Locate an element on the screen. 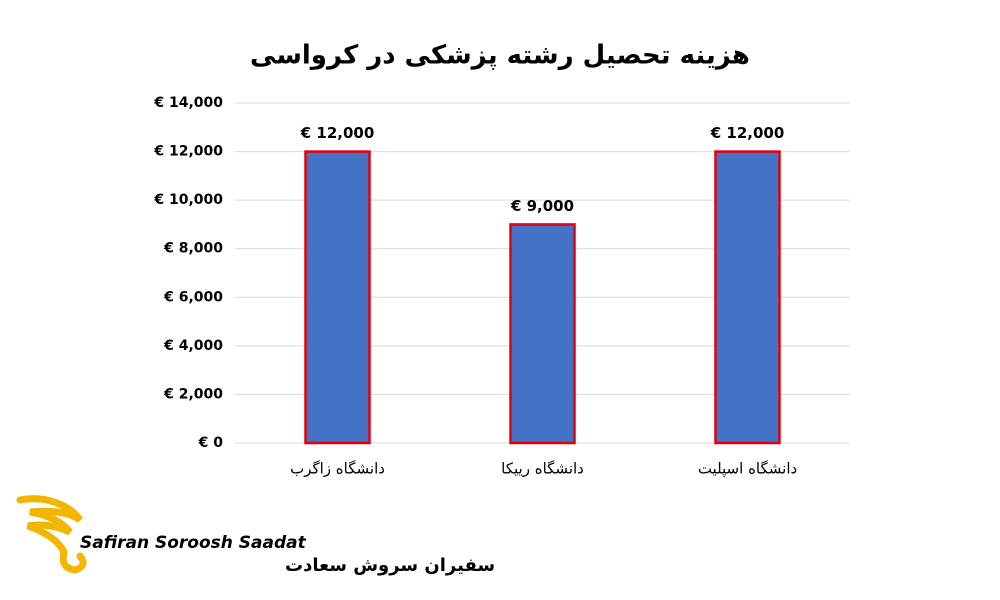 This screenshot has width=1000, height=600. chart-title: هزینه تحصیل رشته پزشکی در کرواسی is located at coordinates (500, 56).